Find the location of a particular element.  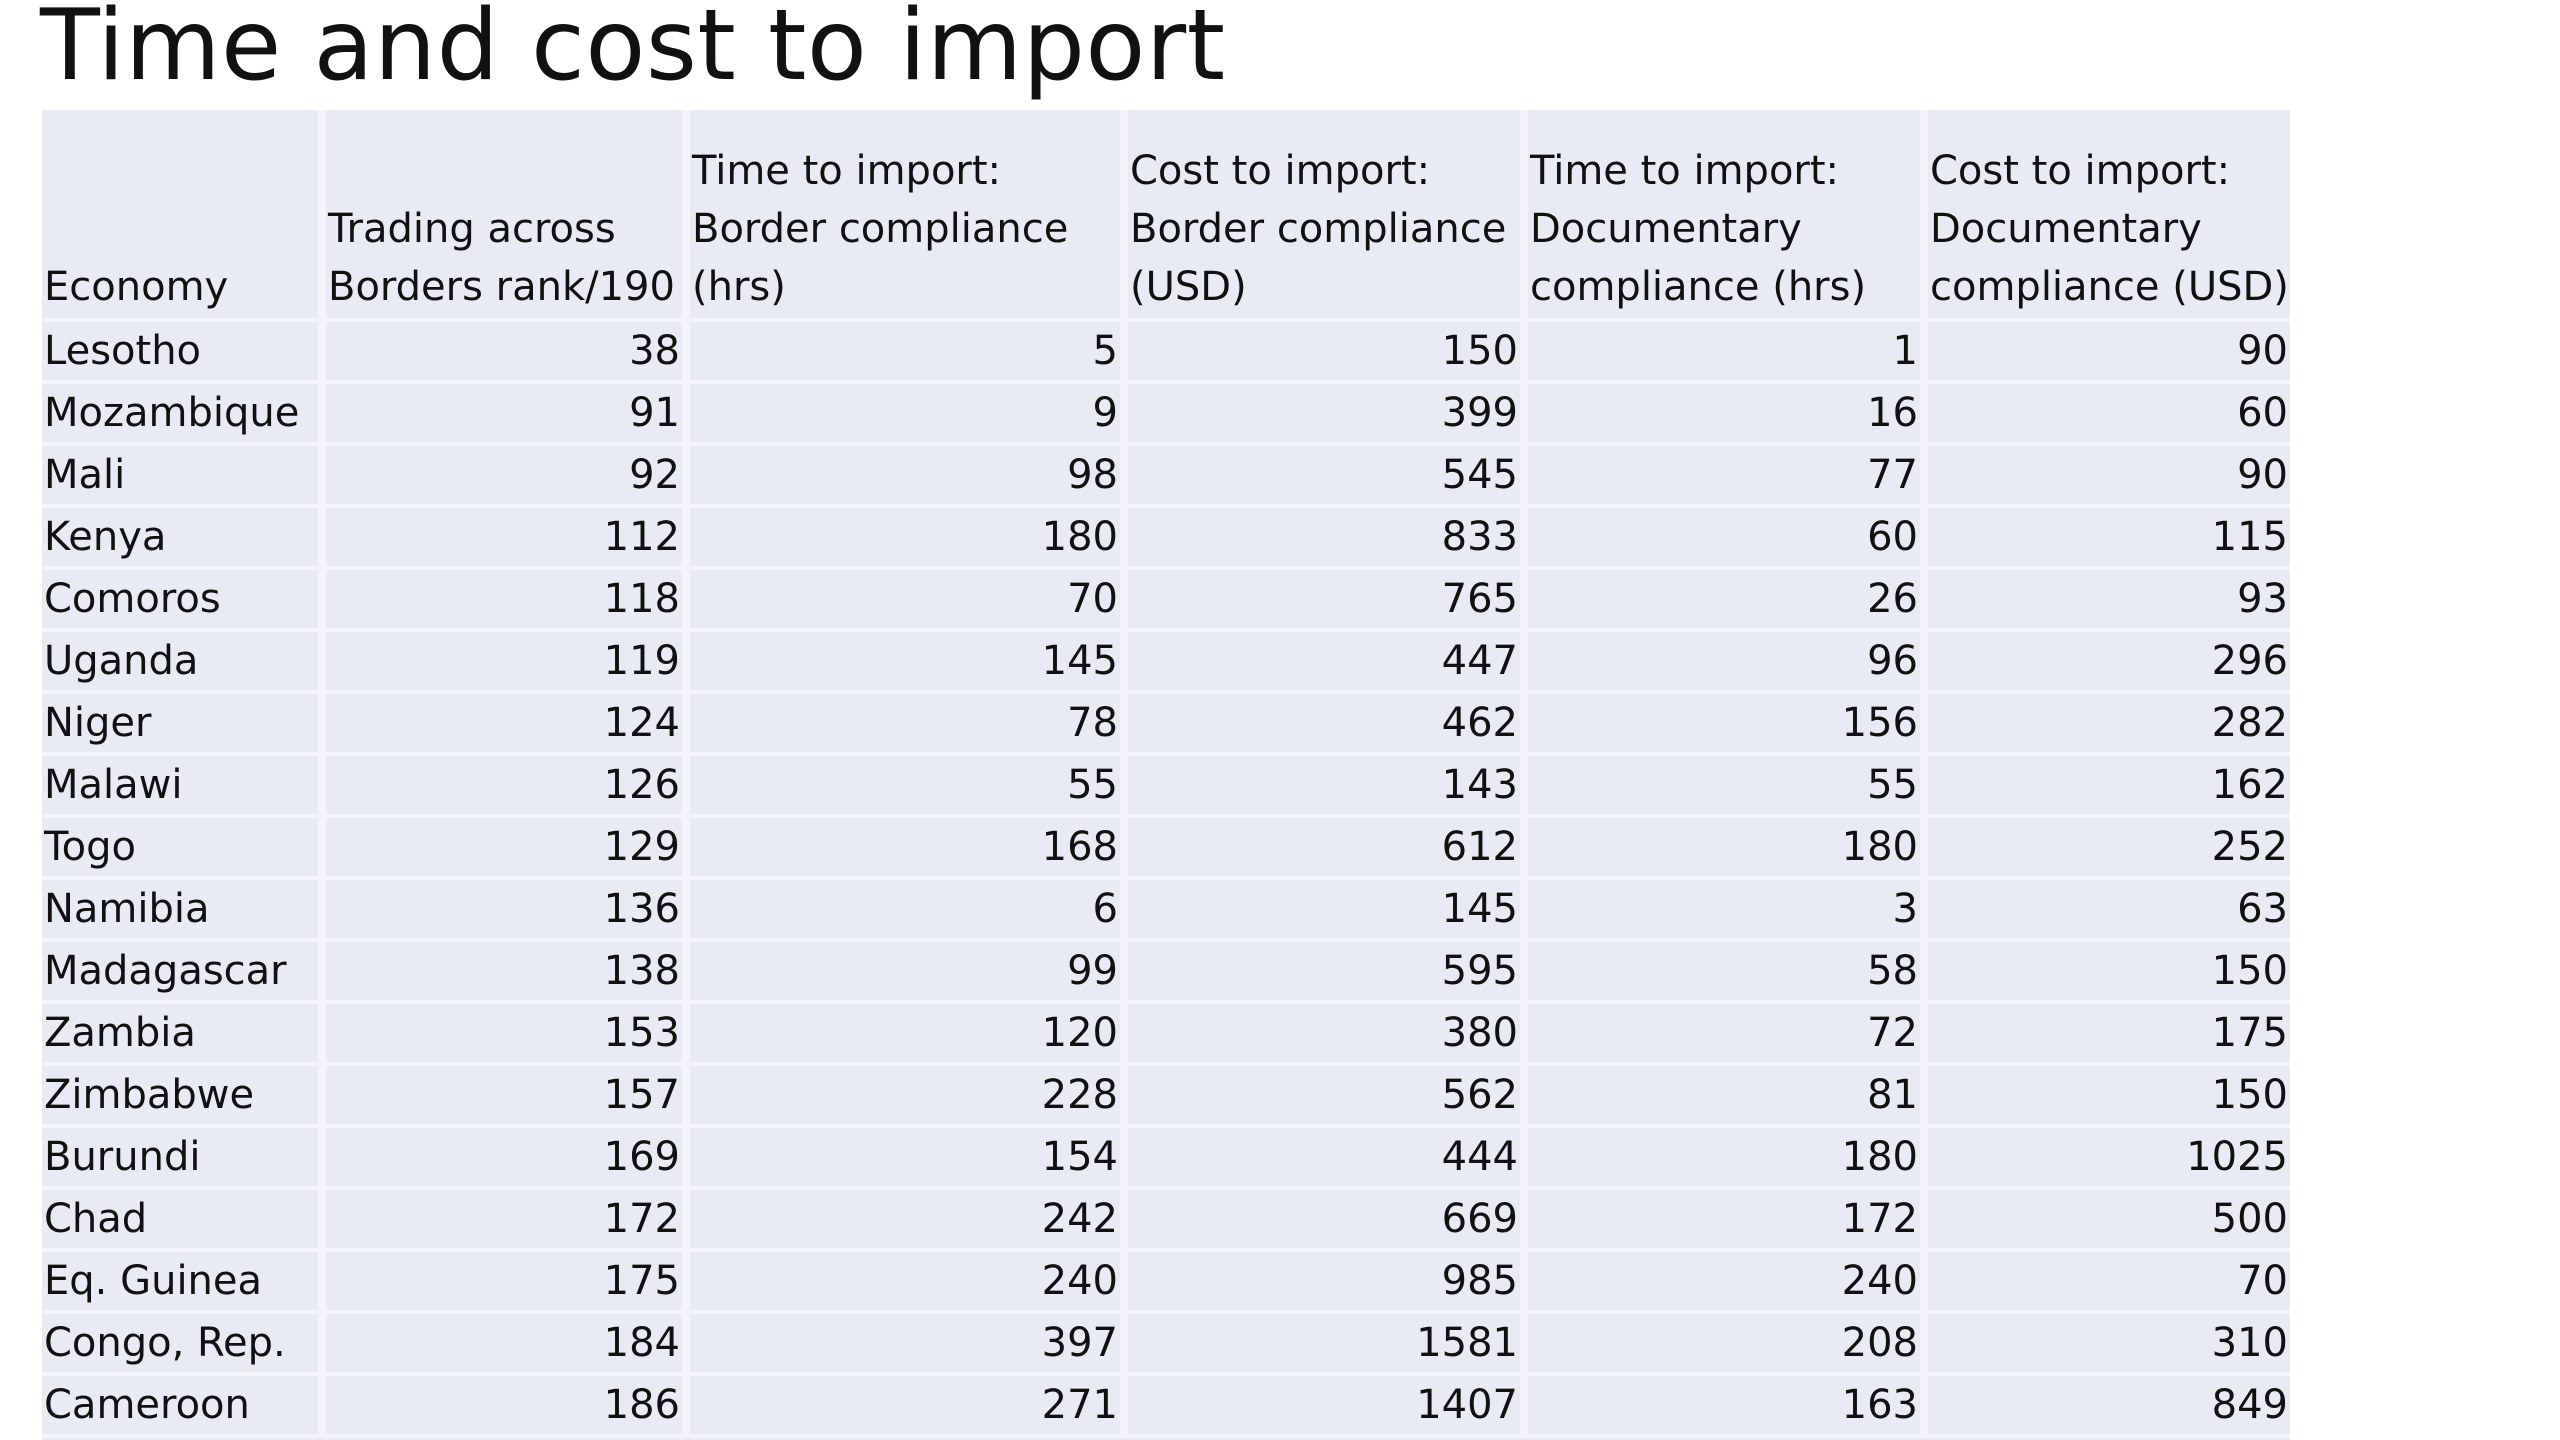

table-row: Eq. Guinea 175 240 985 240 70 is located at coordinates (1166, 1282).